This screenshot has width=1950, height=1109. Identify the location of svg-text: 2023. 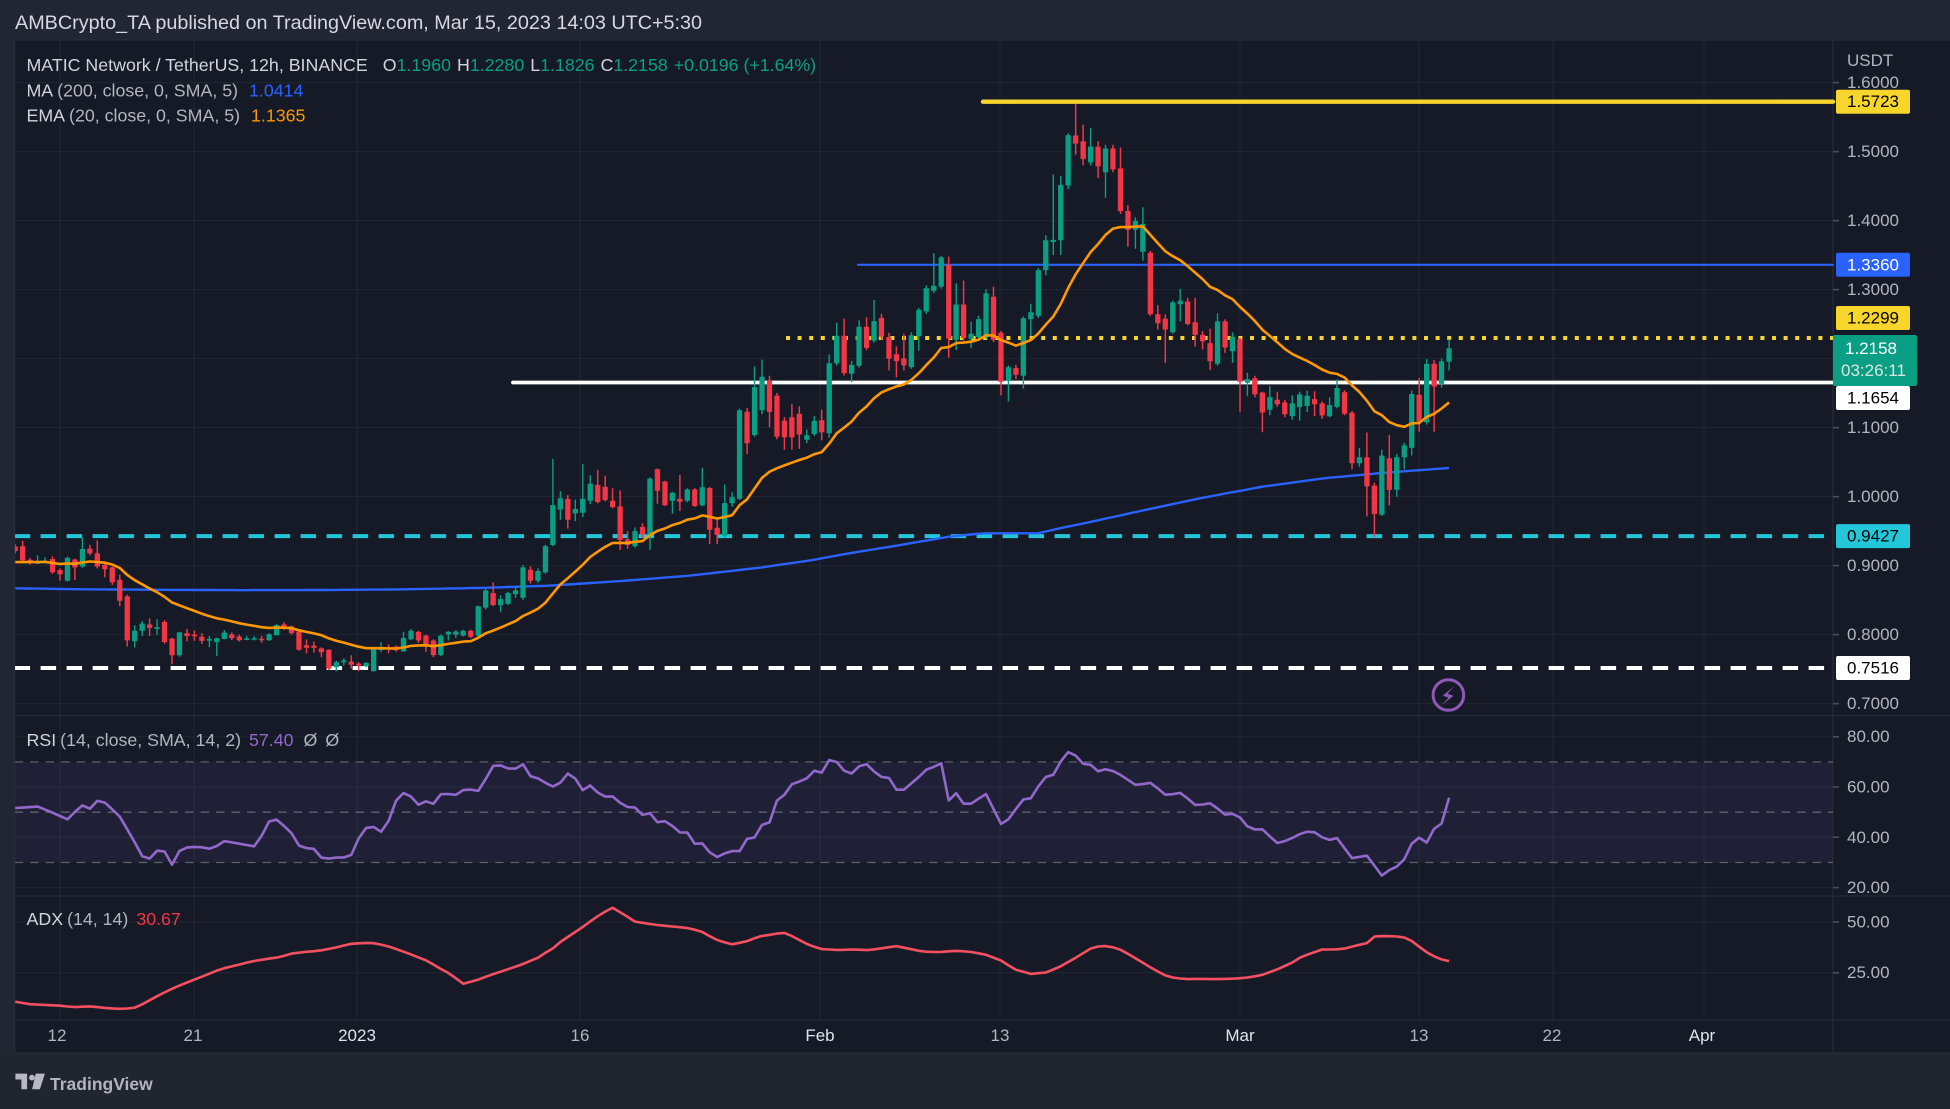
(357, 1035).